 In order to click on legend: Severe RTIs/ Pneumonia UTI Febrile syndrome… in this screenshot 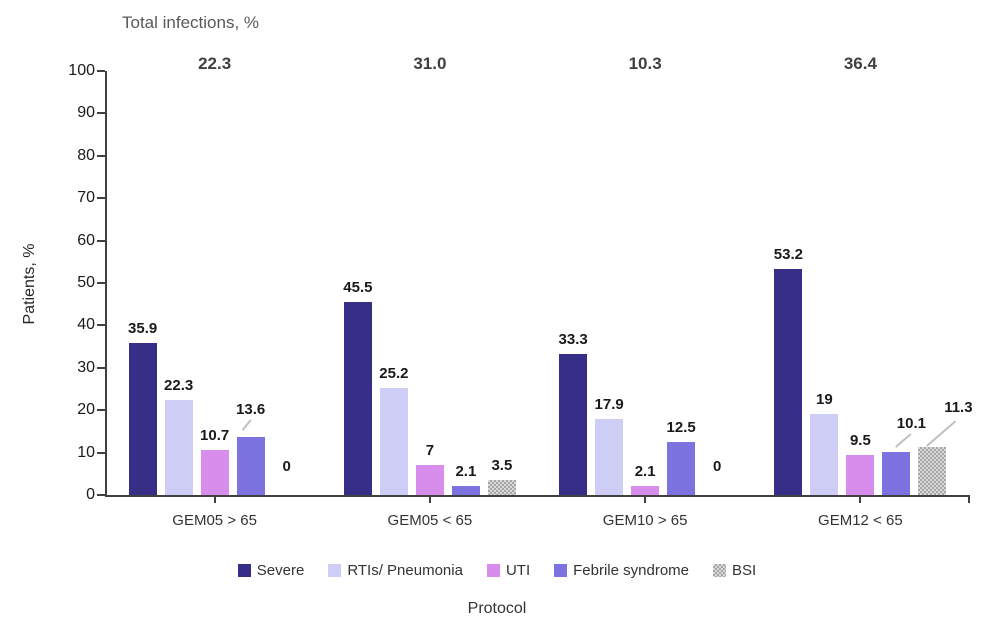, I will do `click(497, 570)`.